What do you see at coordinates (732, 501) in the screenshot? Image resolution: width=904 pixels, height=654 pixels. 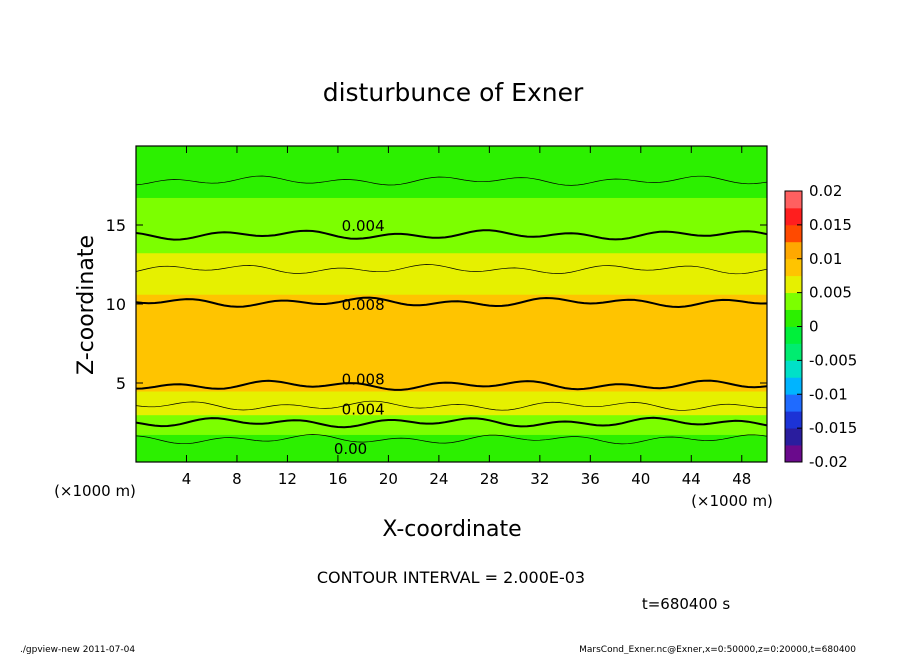 I see `x-unit-label-right: (×1000 m)` at bounding box center [732, 501].